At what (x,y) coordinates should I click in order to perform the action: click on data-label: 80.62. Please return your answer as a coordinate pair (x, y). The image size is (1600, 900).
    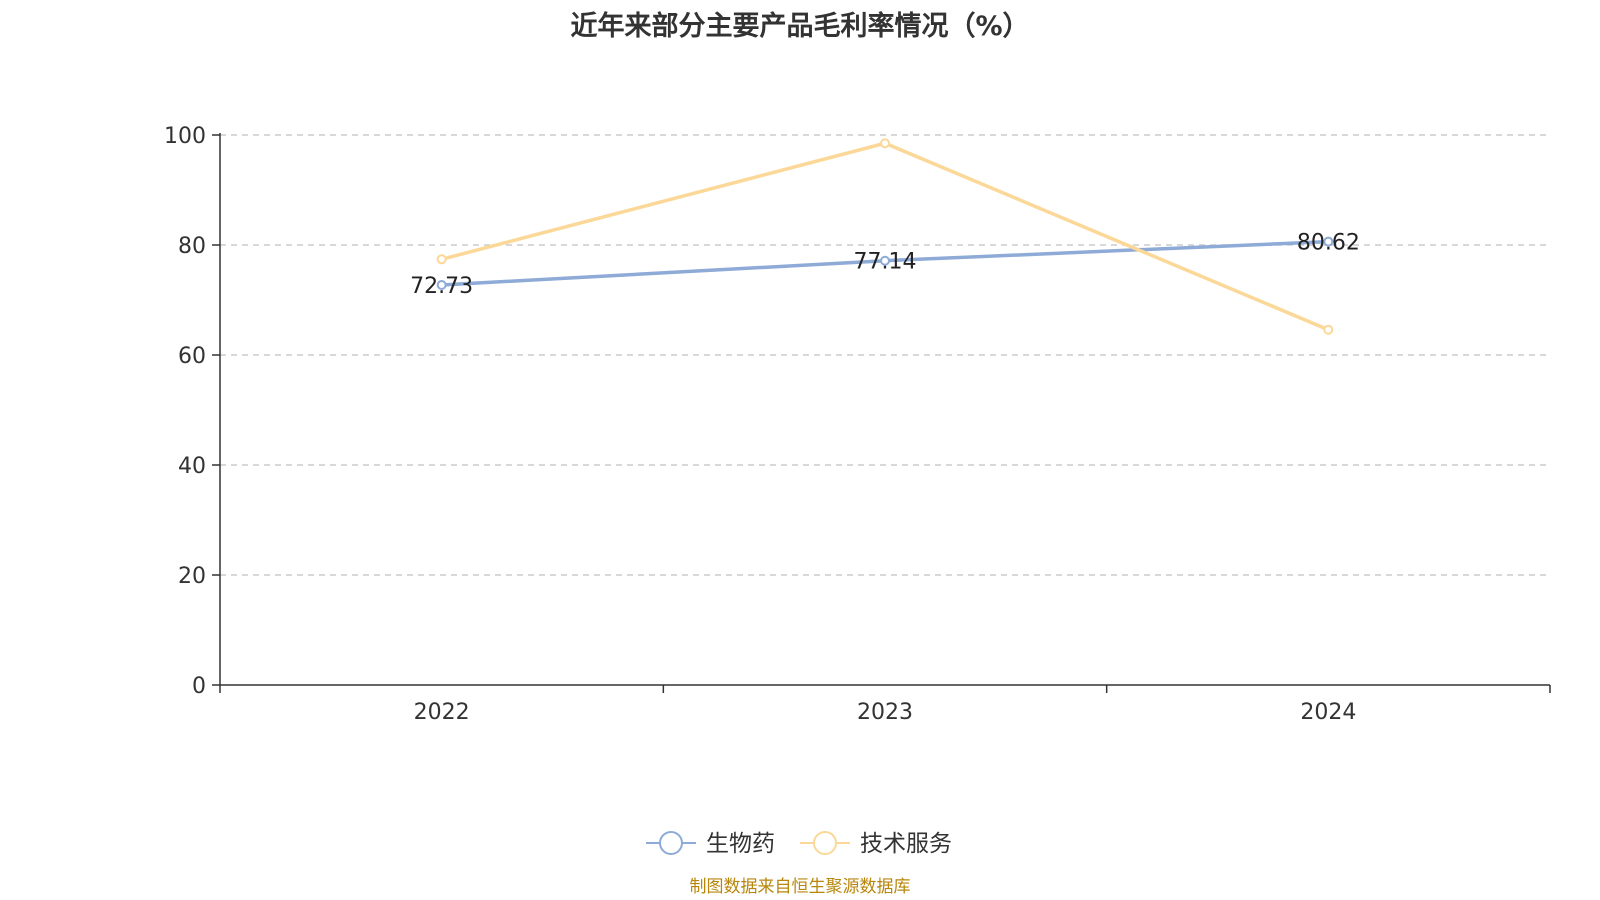
    Looking at the image, I should click on (1328, 243).